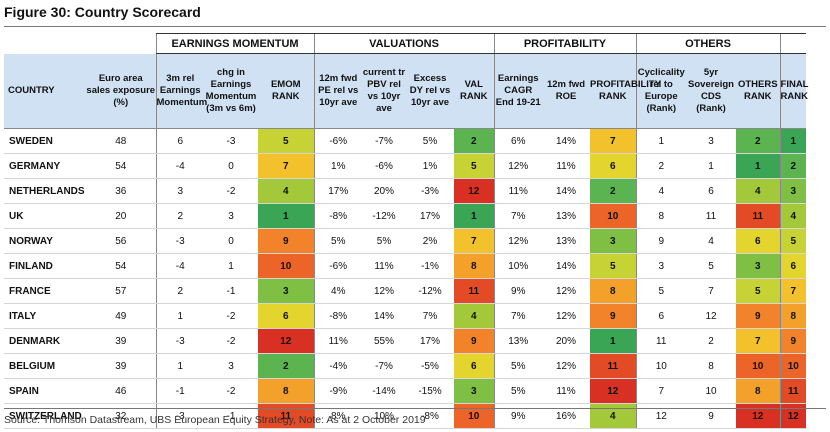 The image size is (830, 432). I want to click on column-header: Excess DY rel vs 10yr ave, so click(430, 91).